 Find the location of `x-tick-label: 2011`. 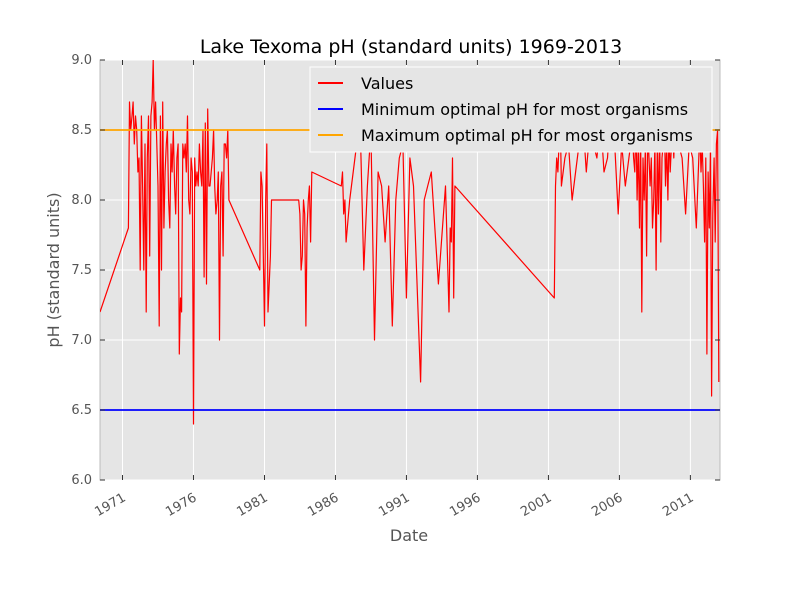

x-tick-label: 2011 is located at coordinates (678, 505).